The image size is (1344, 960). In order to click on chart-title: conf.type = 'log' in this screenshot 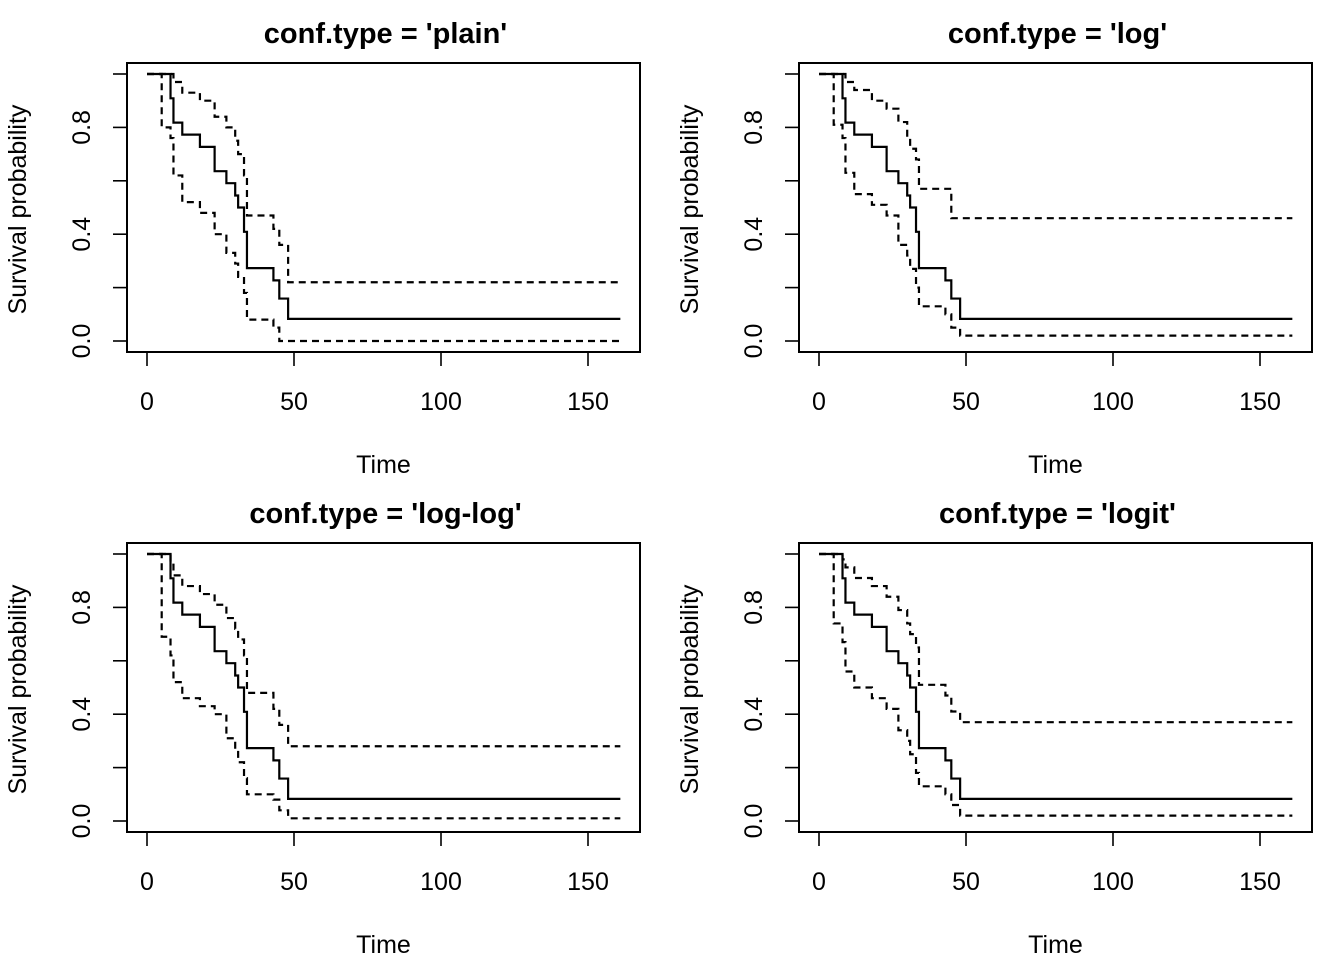, I will do `click(1057, 34)`.